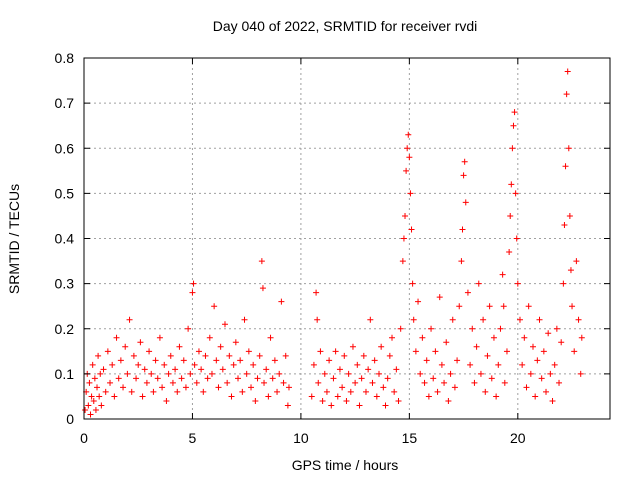 This screenshot has width=640, height=480. I want to click on y-tick-label: 0.4, so click(65, 239).